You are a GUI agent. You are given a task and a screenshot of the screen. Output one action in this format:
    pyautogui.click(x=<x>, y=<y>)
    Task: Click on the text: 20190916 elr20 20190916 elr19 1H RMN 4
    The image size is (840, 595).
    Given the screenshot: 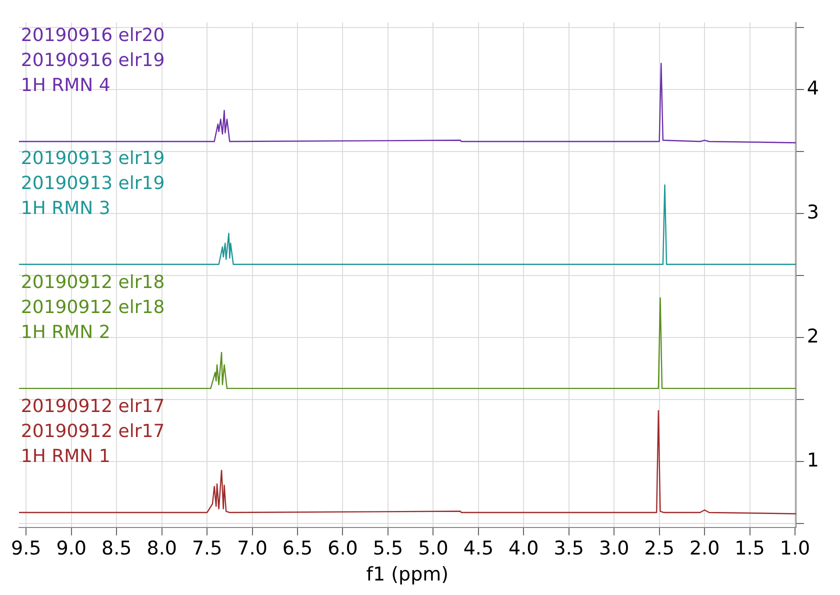 What is the action you would take?
    pyautogui.click(x=92, y=60)
    